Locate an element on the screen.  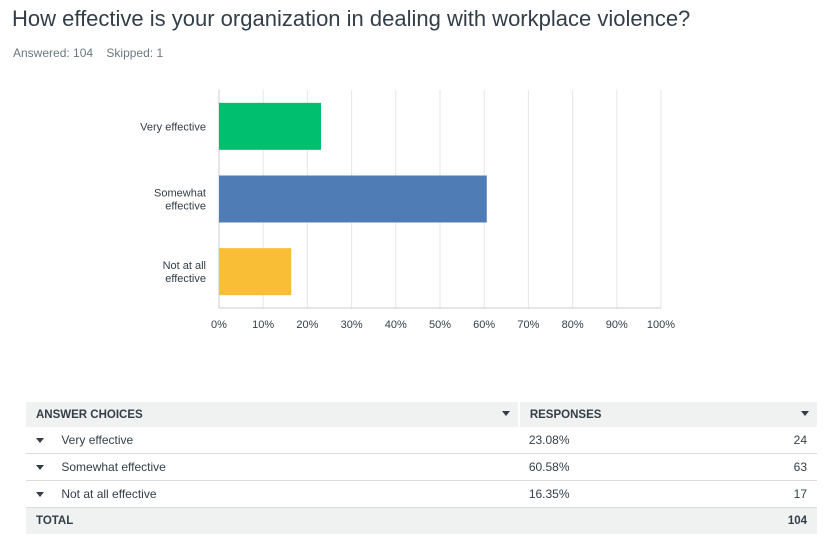
category-label: Very effective is located at coordinates (173, 127).